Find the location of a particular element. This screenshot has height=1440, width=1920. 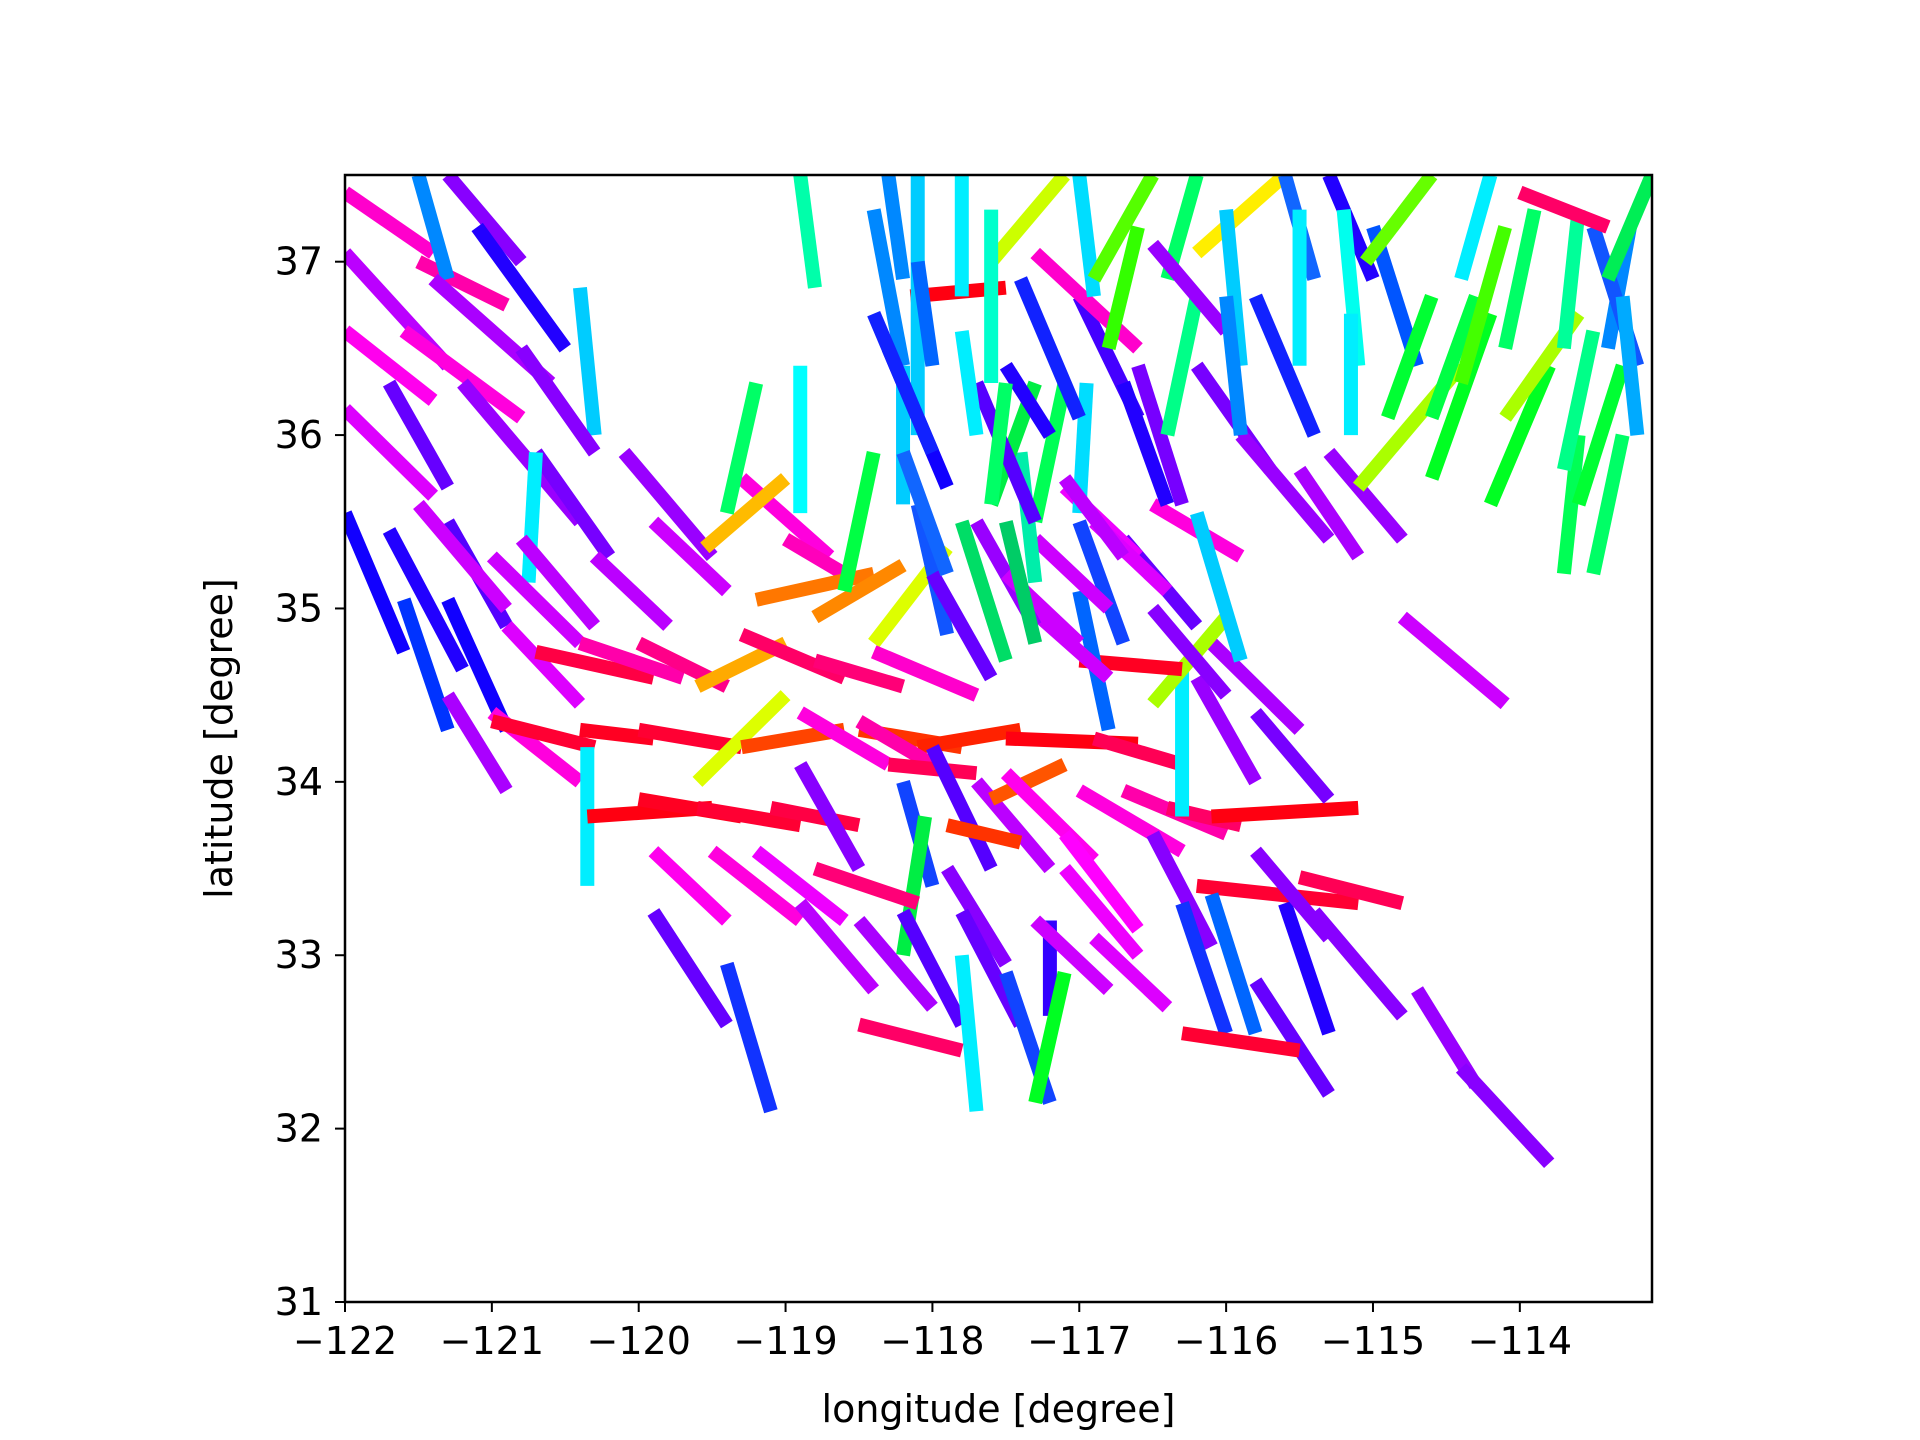

y-tick-label: 33 is located at coordinates (299, 955).